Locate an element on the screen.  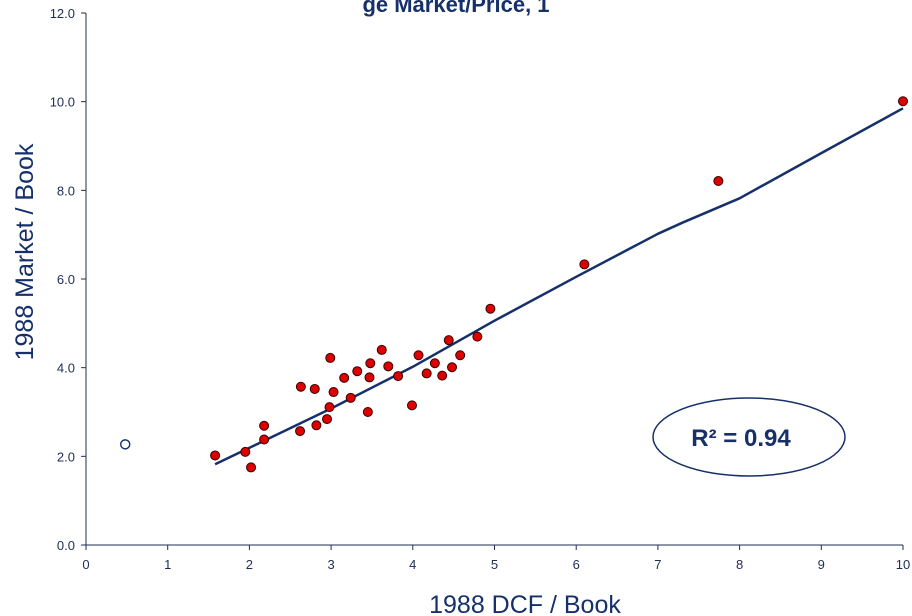
x-tick-label: 1 is located at coordinates (167, 564).